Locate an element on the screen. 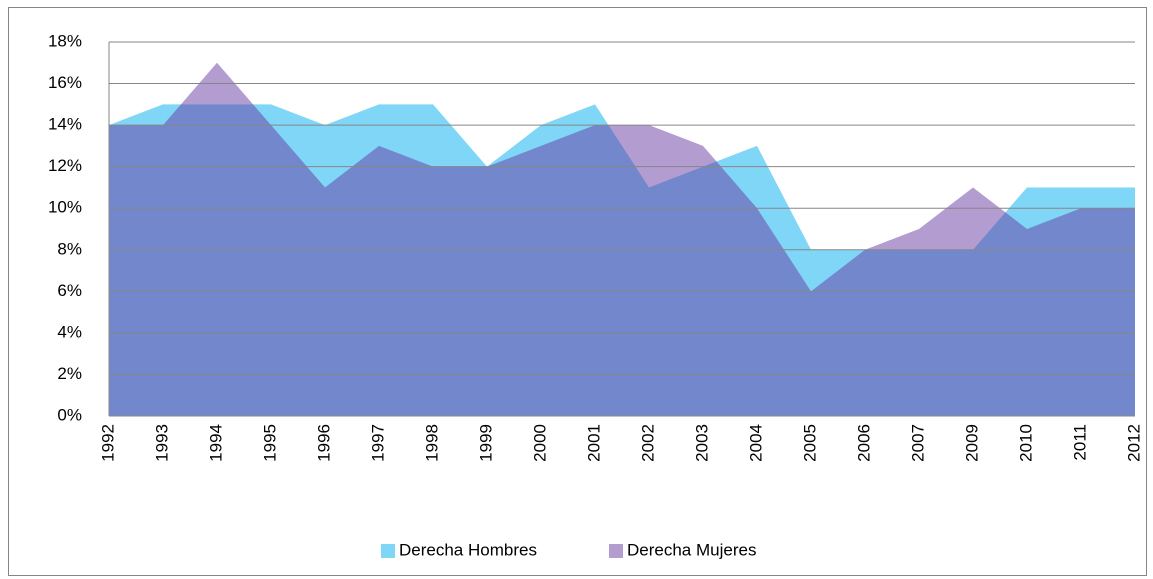 Image resolution: width=1153 pixels, height=579 pixels. legend-label: Derecha Mujeres is located at coordinates (691, 549).